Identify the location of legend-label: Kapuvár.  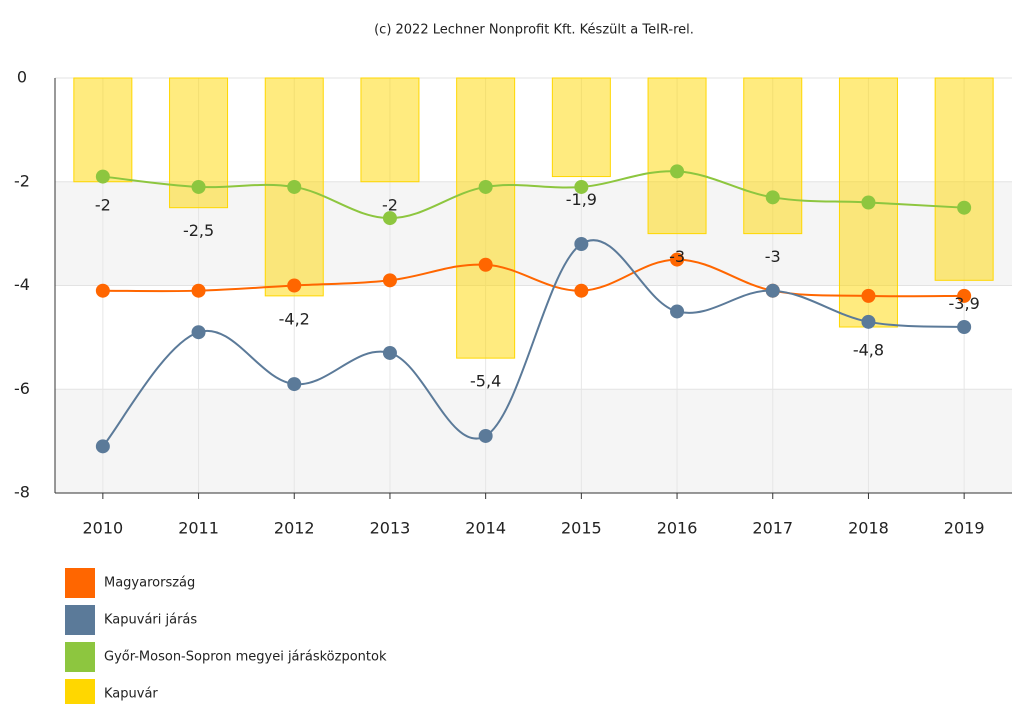
(131, 694).